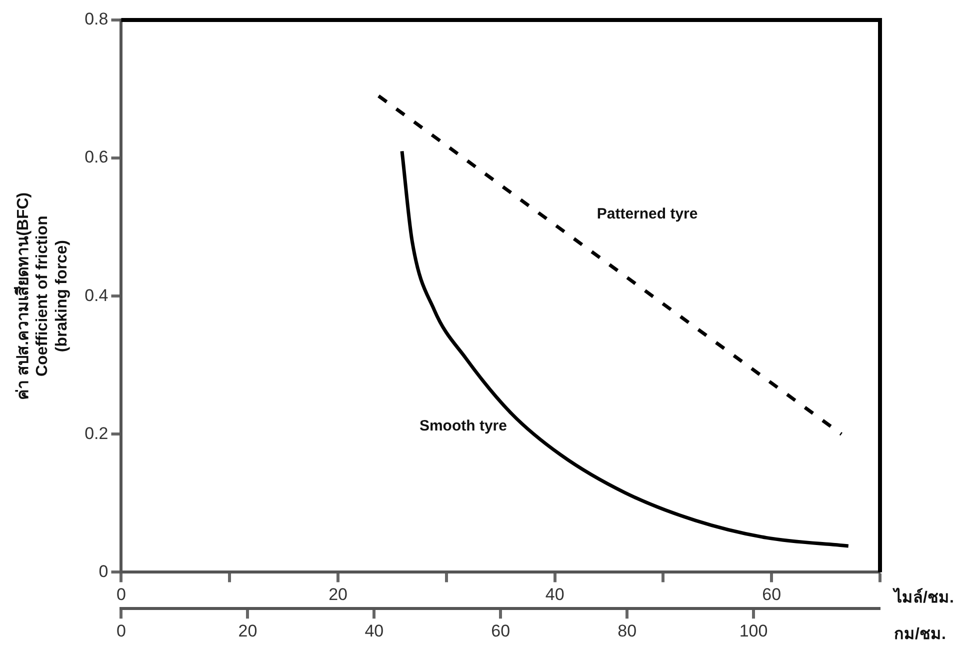 This screenshot has height=655, width=980. What do you see at coordinates (753, 630) in the screenshot?
I see `x-tick-label: 100` at bounding box center [753, 630].